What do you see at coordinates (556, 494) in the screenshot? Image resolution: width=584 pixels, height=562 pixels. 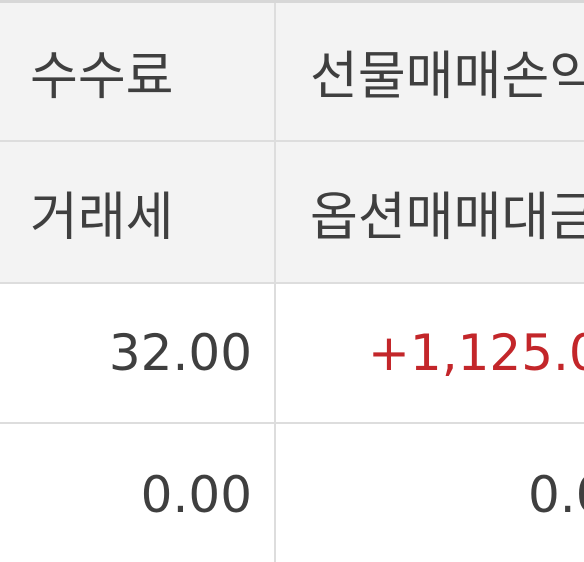 I see `options-amount-value: 0.00` at bounding box center [556, 494].